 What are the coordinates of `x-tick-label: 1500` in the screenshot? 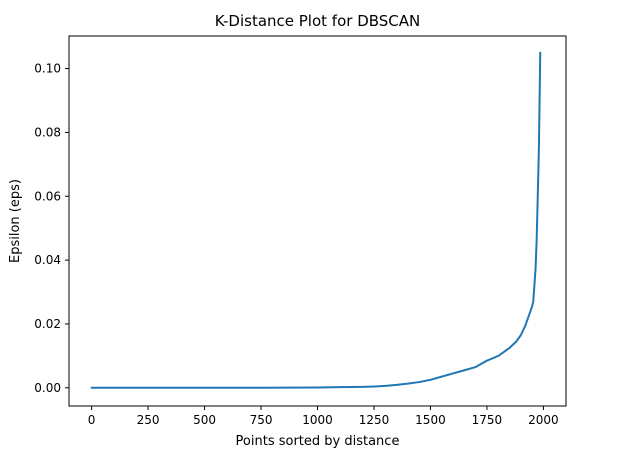 It's located at (430, 420).